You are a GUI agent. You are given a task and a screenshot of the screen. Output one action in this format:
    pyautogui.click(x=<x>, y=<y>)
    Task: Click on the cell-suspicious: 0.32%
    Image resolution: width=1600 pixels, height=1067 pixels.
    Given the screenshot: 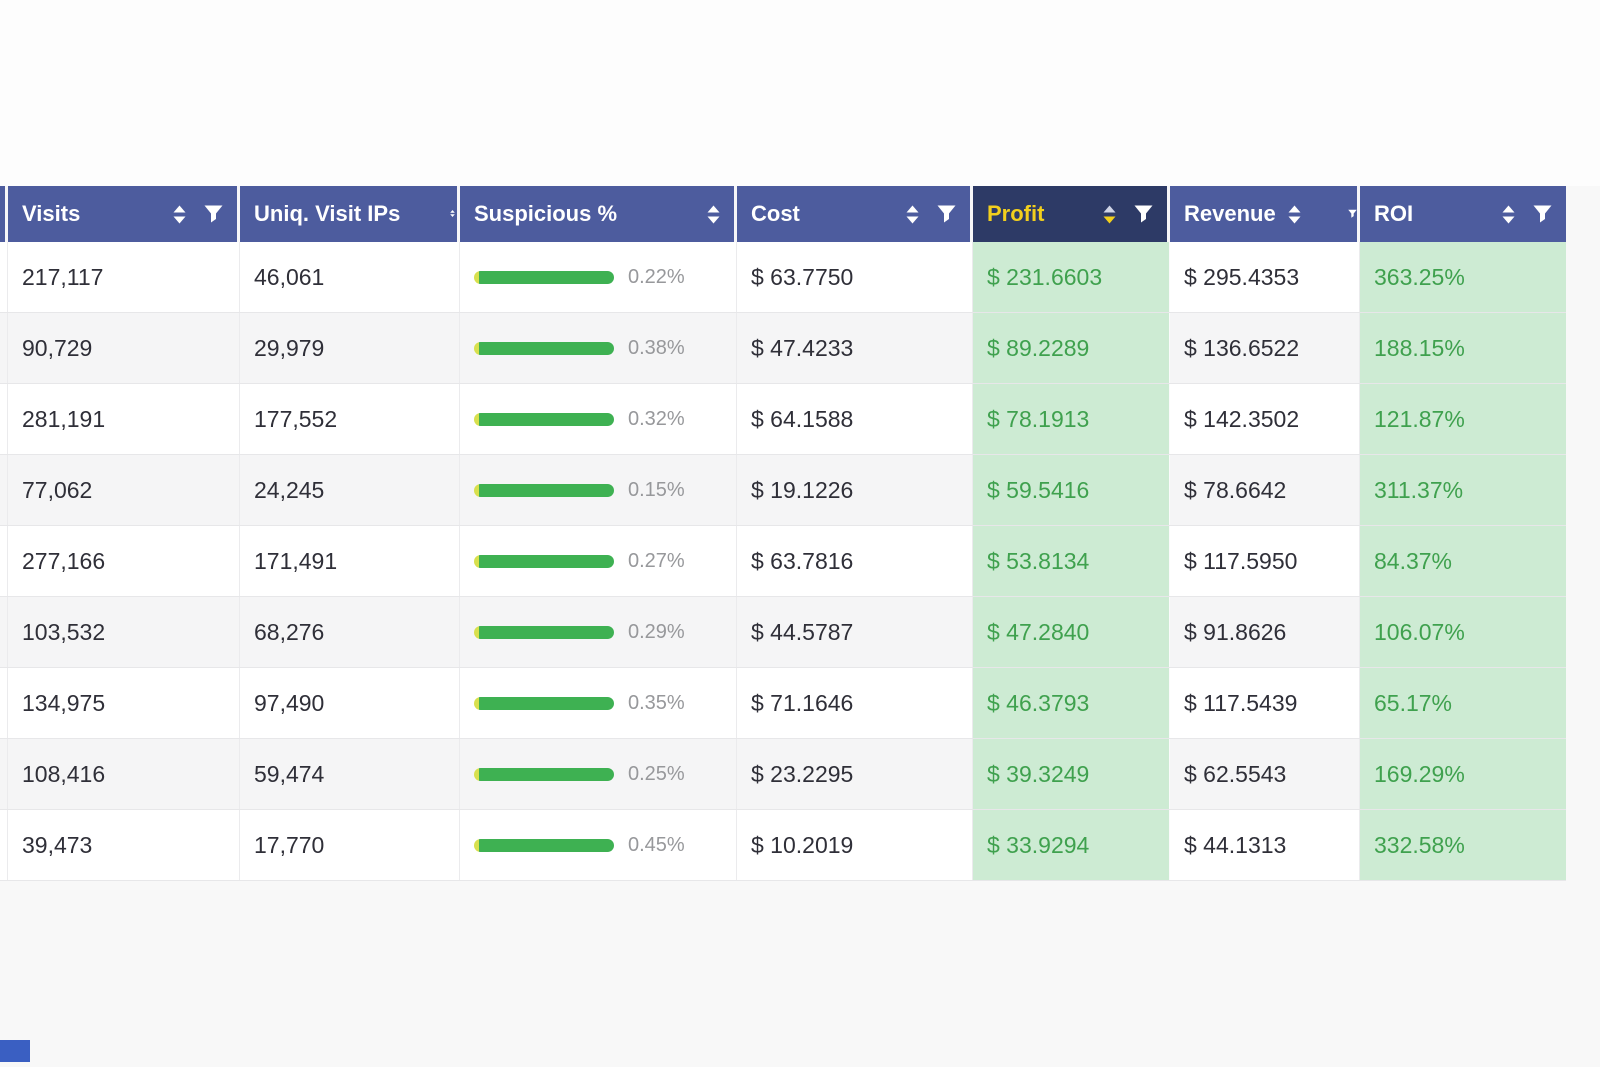 What is the action you would take?
    pyautogui.click(x=598, y=419)
    